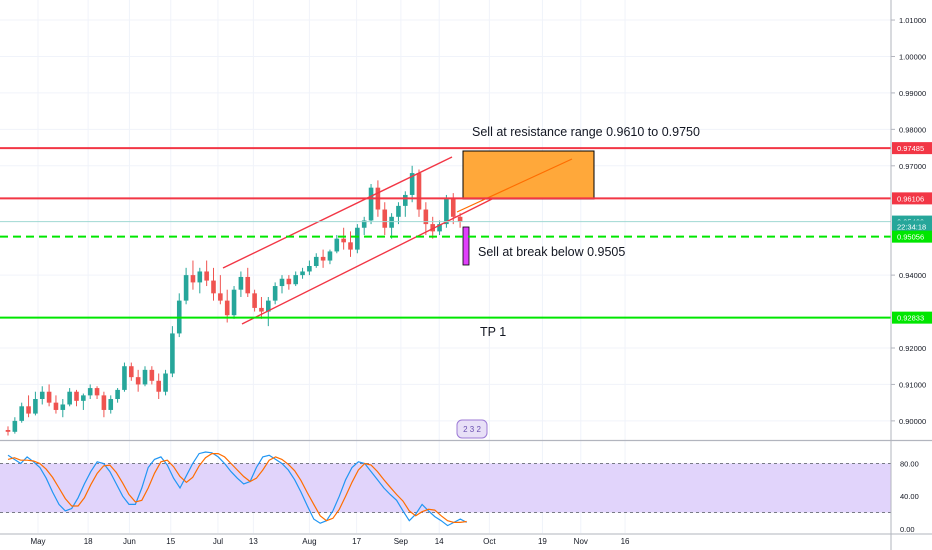  Describe the element at coordinates (514, 185) in the screenshot. I see `projection-line` at that location.